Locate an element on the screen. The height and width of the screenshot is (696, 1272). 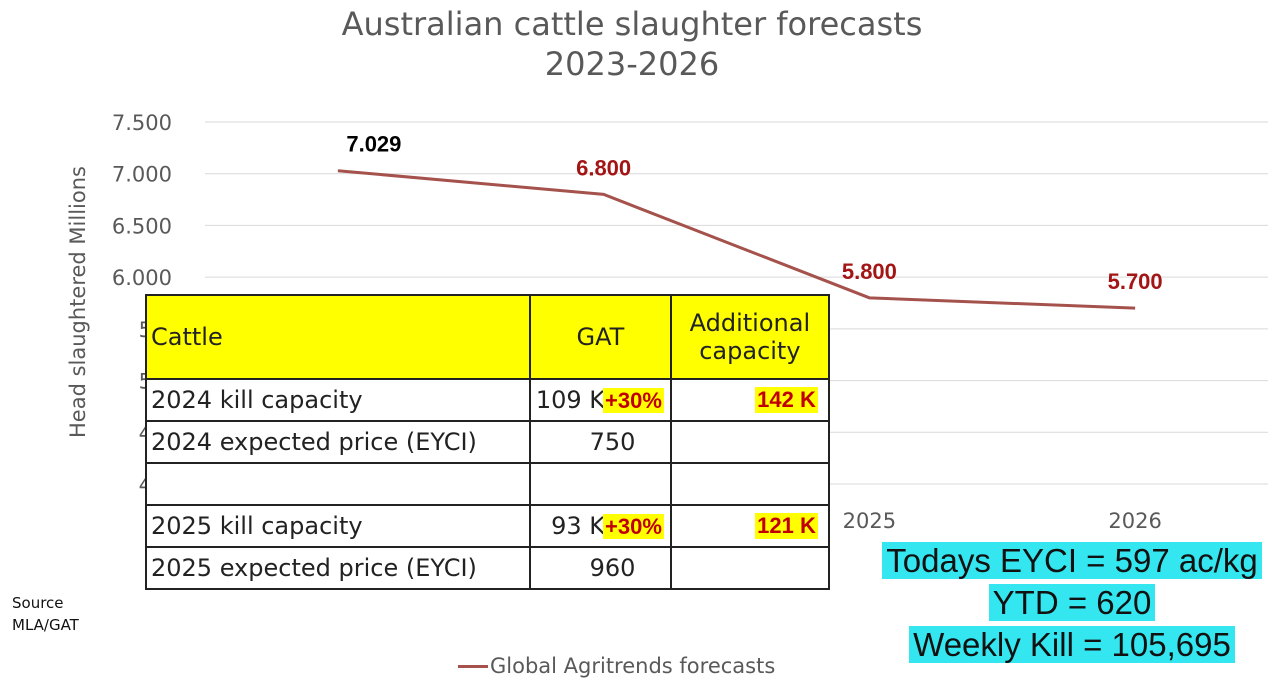
source-line-1: Source is located at coordinates (38, 603).